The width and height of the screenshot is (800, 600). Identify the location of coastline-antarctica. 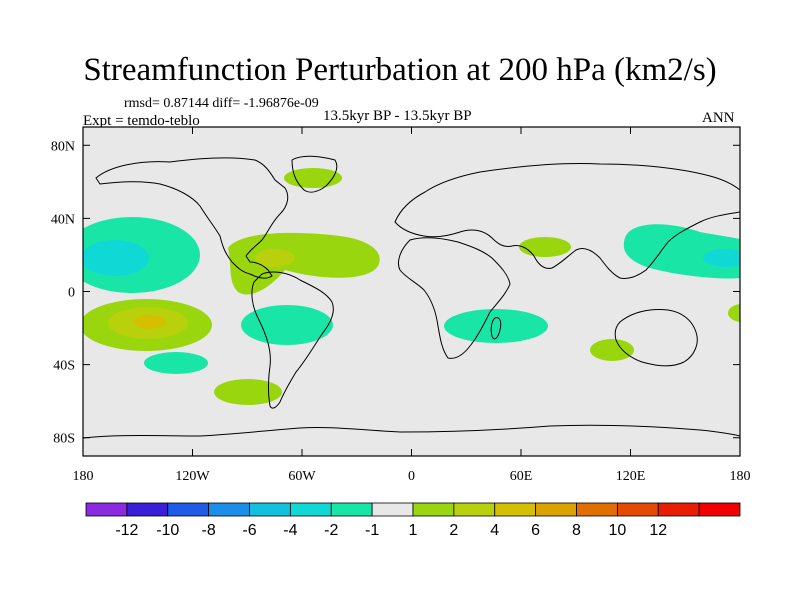
(411, 431).